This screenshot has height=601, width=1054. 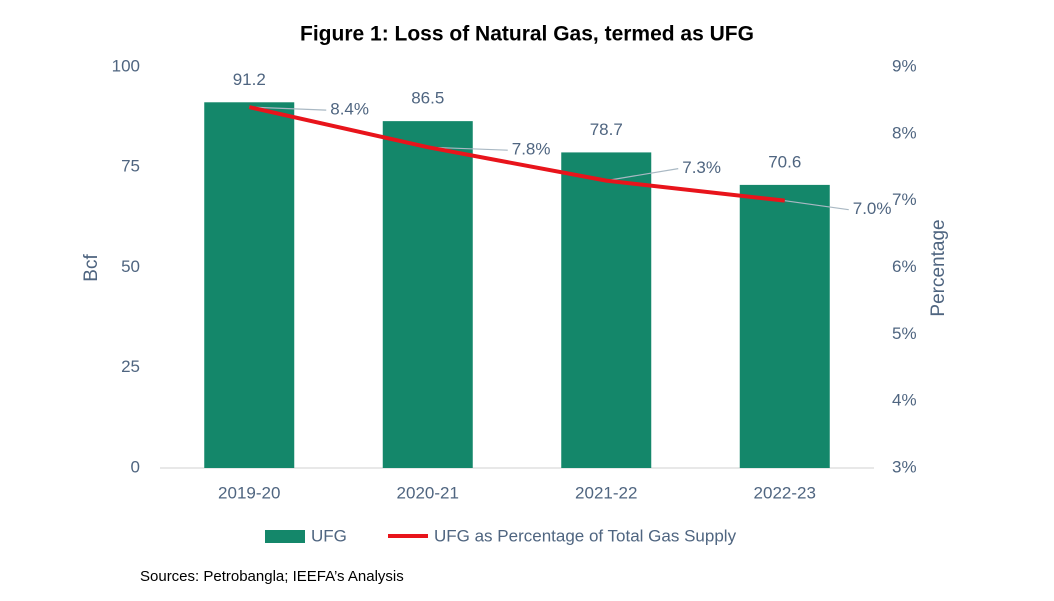 What do you see at coordinates (701, 167) in the screenshot?
I see `line-value-label: 7.3%` at bounding box center [701, 167].